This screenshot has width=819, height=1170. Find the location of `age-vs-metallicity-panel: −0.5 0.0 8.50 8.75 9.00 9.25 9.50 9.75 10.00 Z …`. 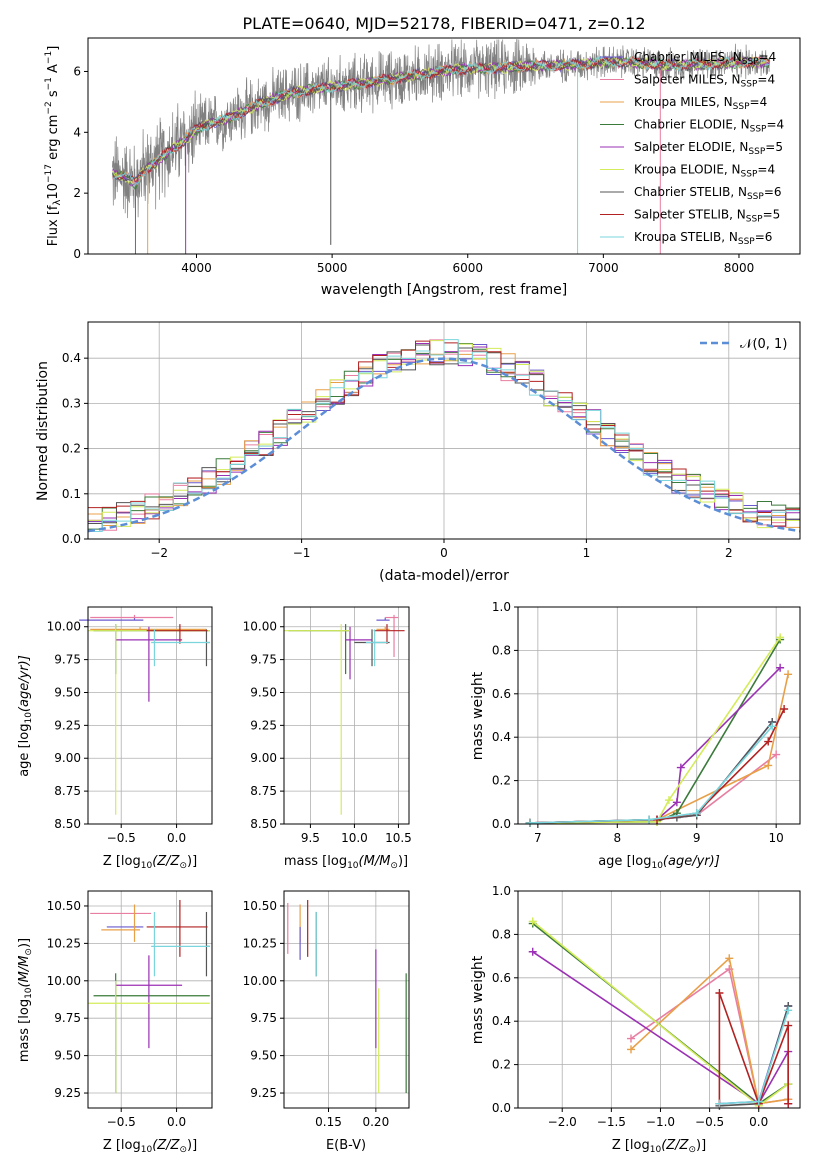

age-vs-metallicity-panel: −0.5 0.0 8.50 8.75 9.00 9.25 9.50 9.75 10.00 Z … is located at coordinates (115, 738).